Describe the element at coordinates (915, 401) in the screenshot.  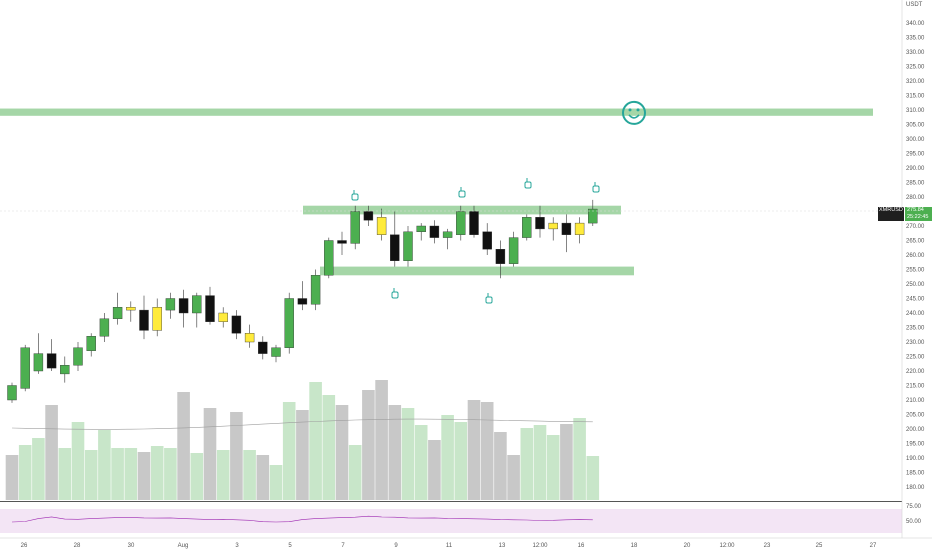
I see `y-tick-label: 210.00` at that location.